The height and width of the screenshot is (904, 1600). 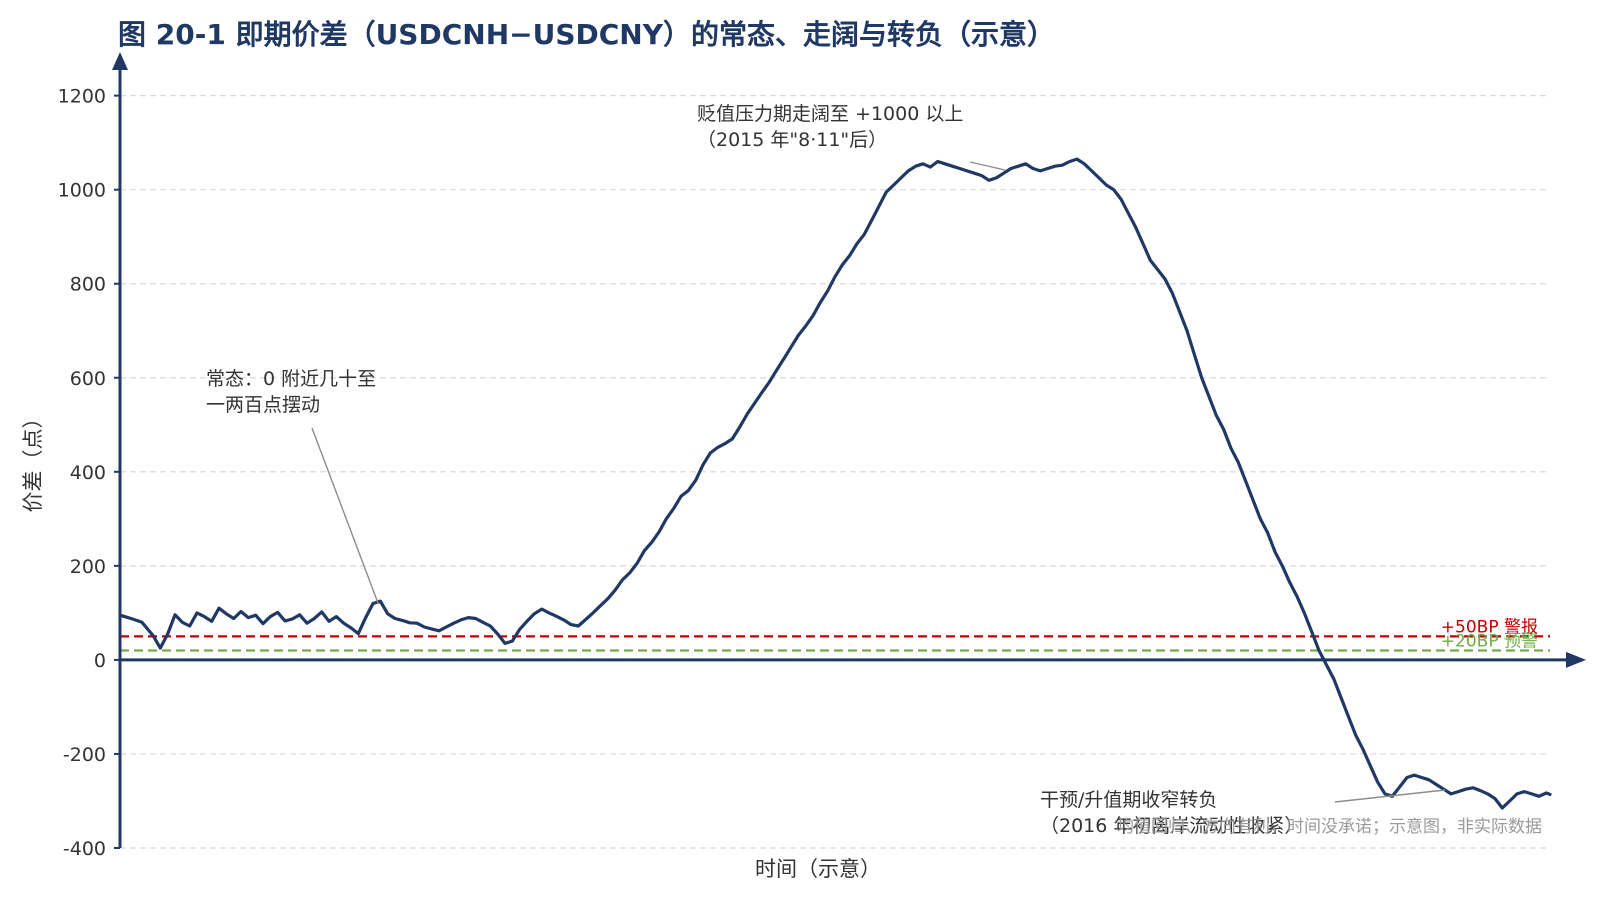 What do you see at coordinates (88, 567) in the screenshot?
I see `y-tick-label: 200` at bounding box center [88, 567].